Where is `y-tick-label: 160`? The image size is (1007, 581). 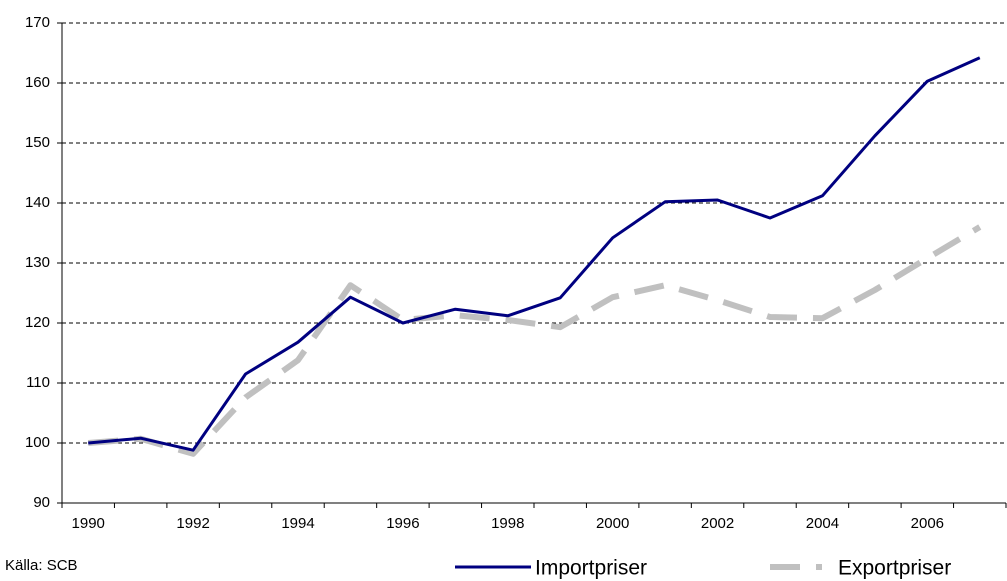
y-tick-label: 160 is located at coordinates (37, 82).